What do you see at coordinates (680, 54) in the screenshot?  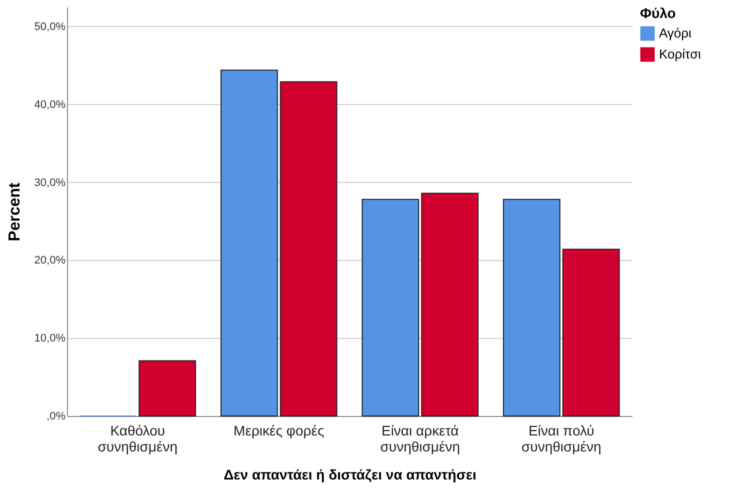 I see `legend-label: Κορίτσι` at bounding box center [680, 54].